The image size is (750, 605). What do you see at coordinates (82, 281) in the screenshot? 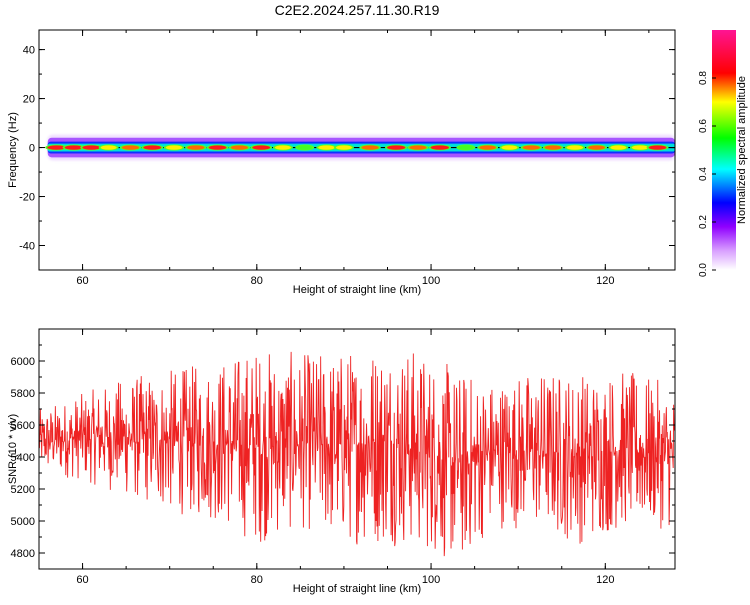
I see `spectrogram-x-tick-label: 60` at bounding box center [82, 281].